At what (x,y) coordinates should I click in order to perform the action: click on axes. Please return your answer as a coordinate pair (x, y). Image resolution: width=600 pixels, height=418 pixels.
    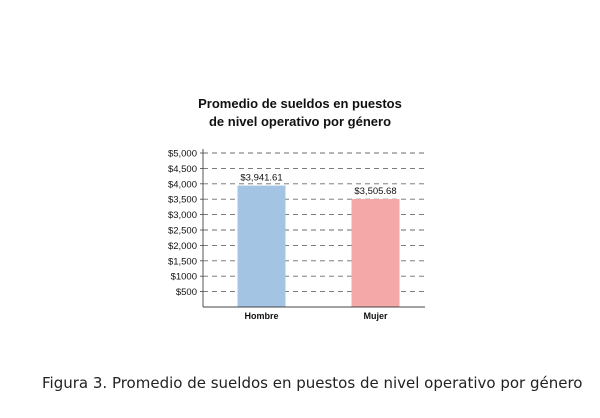
    Looking at the image, I should click on (313, 228).